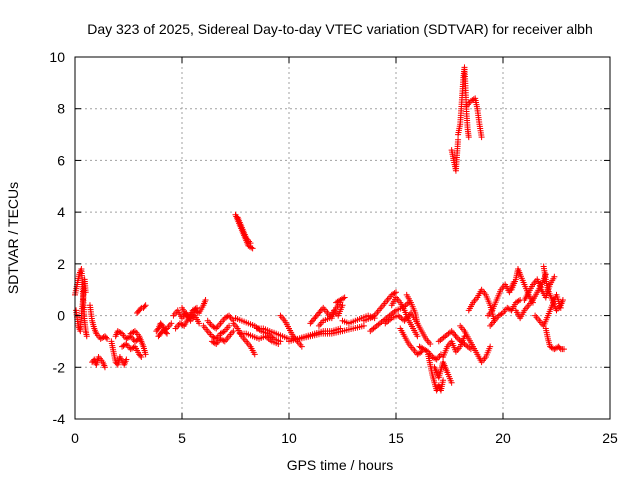  What do you see at coordinates (610, 438) in the screenshot?
I see `x-tick-label: 25` at bounding box center [610, 438].